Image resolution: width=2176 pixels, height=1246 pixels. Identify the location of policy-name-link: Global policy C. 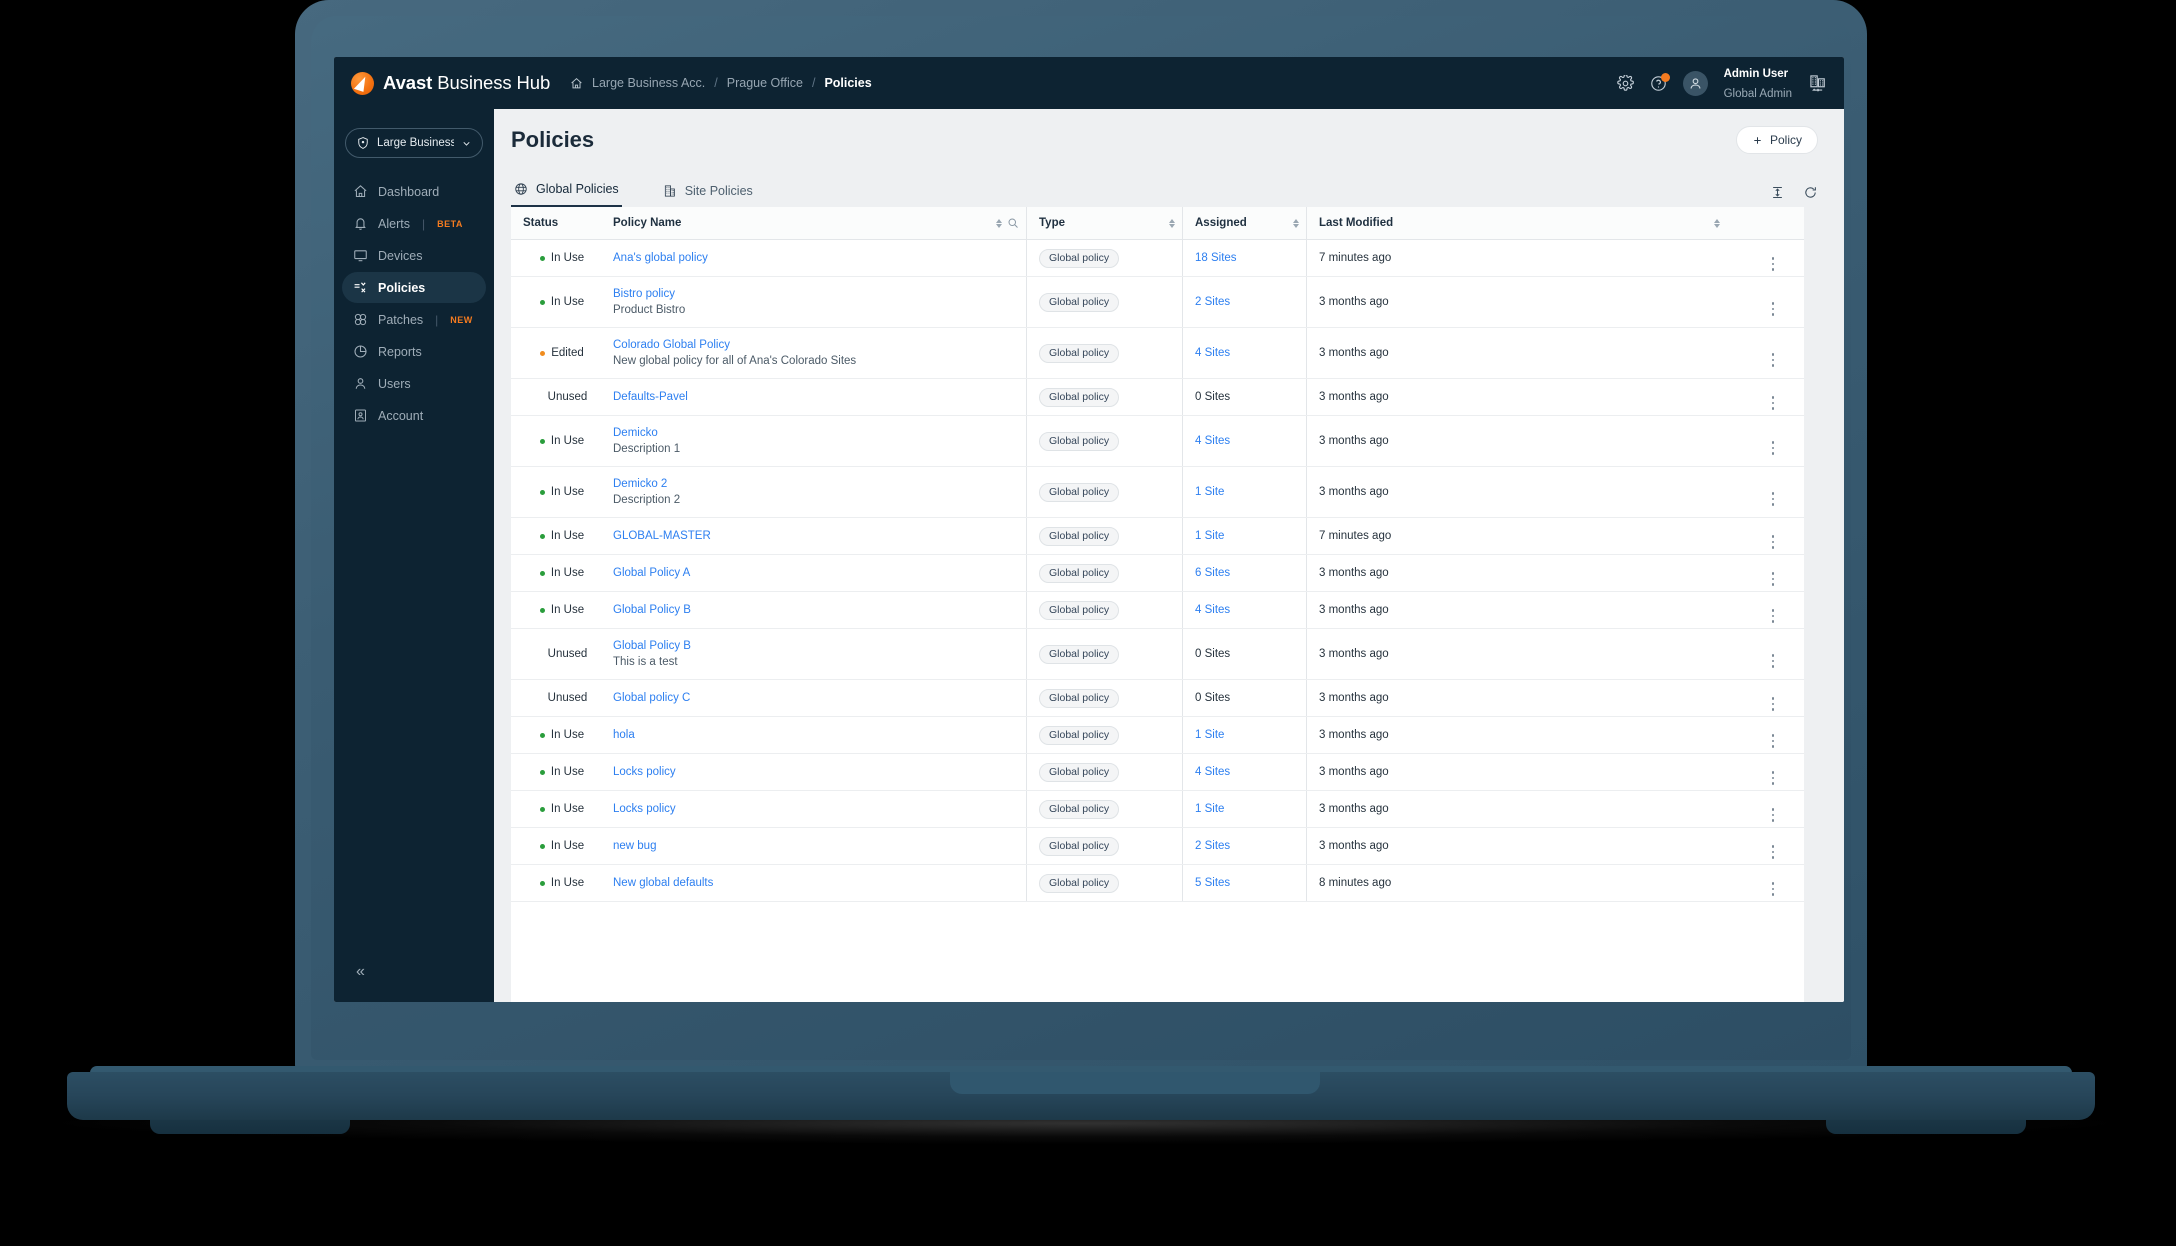
(652, 698).